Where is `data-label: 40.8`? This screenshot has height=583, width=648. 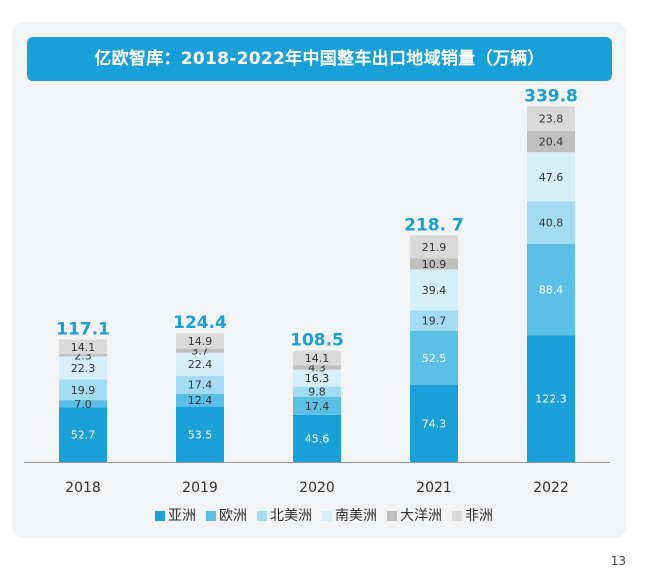 data-label: 40.8 is located at coordinates (551, 223).